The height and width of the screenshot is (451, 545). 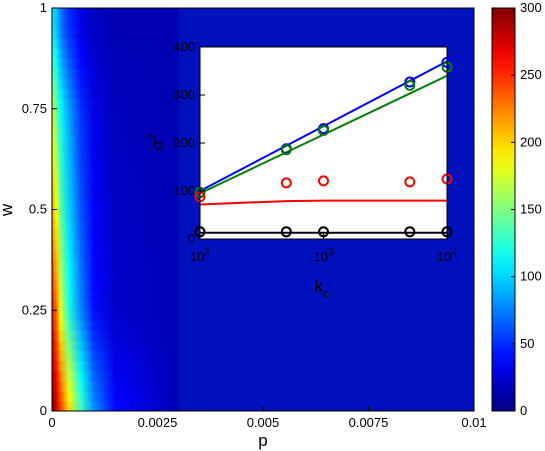 I want to click on main-x-tick-label: 0.01, so click(x=473, y=422).